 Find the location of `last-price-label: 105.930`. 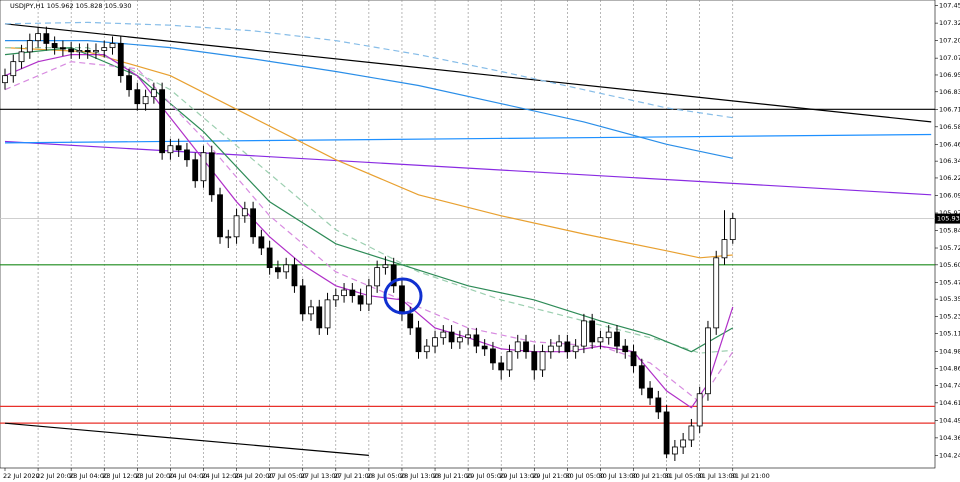

last-price-label: 105.930 is located at coordinates (948, 219).